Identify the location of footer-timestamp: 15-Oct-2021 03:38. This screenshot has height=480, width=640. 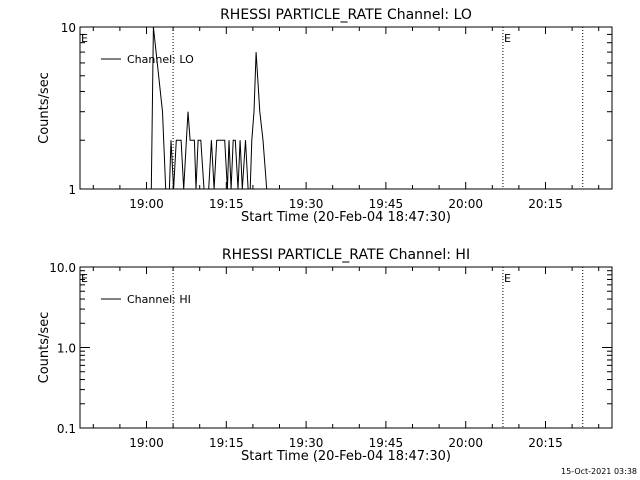
(599, 471).